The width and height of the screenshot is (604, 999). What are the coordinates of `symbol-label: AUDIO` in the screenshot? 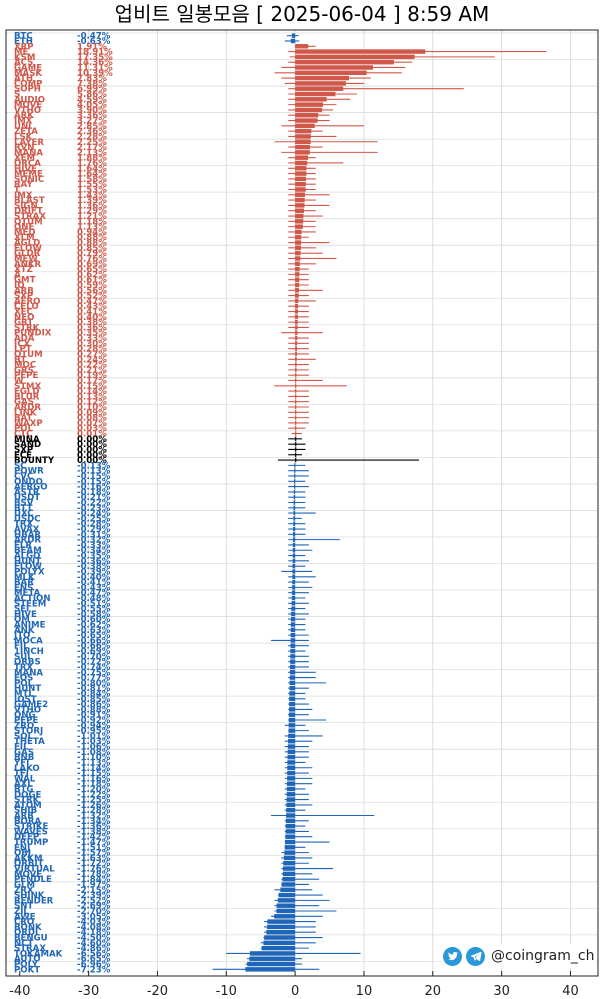 It's located at (29, 100).